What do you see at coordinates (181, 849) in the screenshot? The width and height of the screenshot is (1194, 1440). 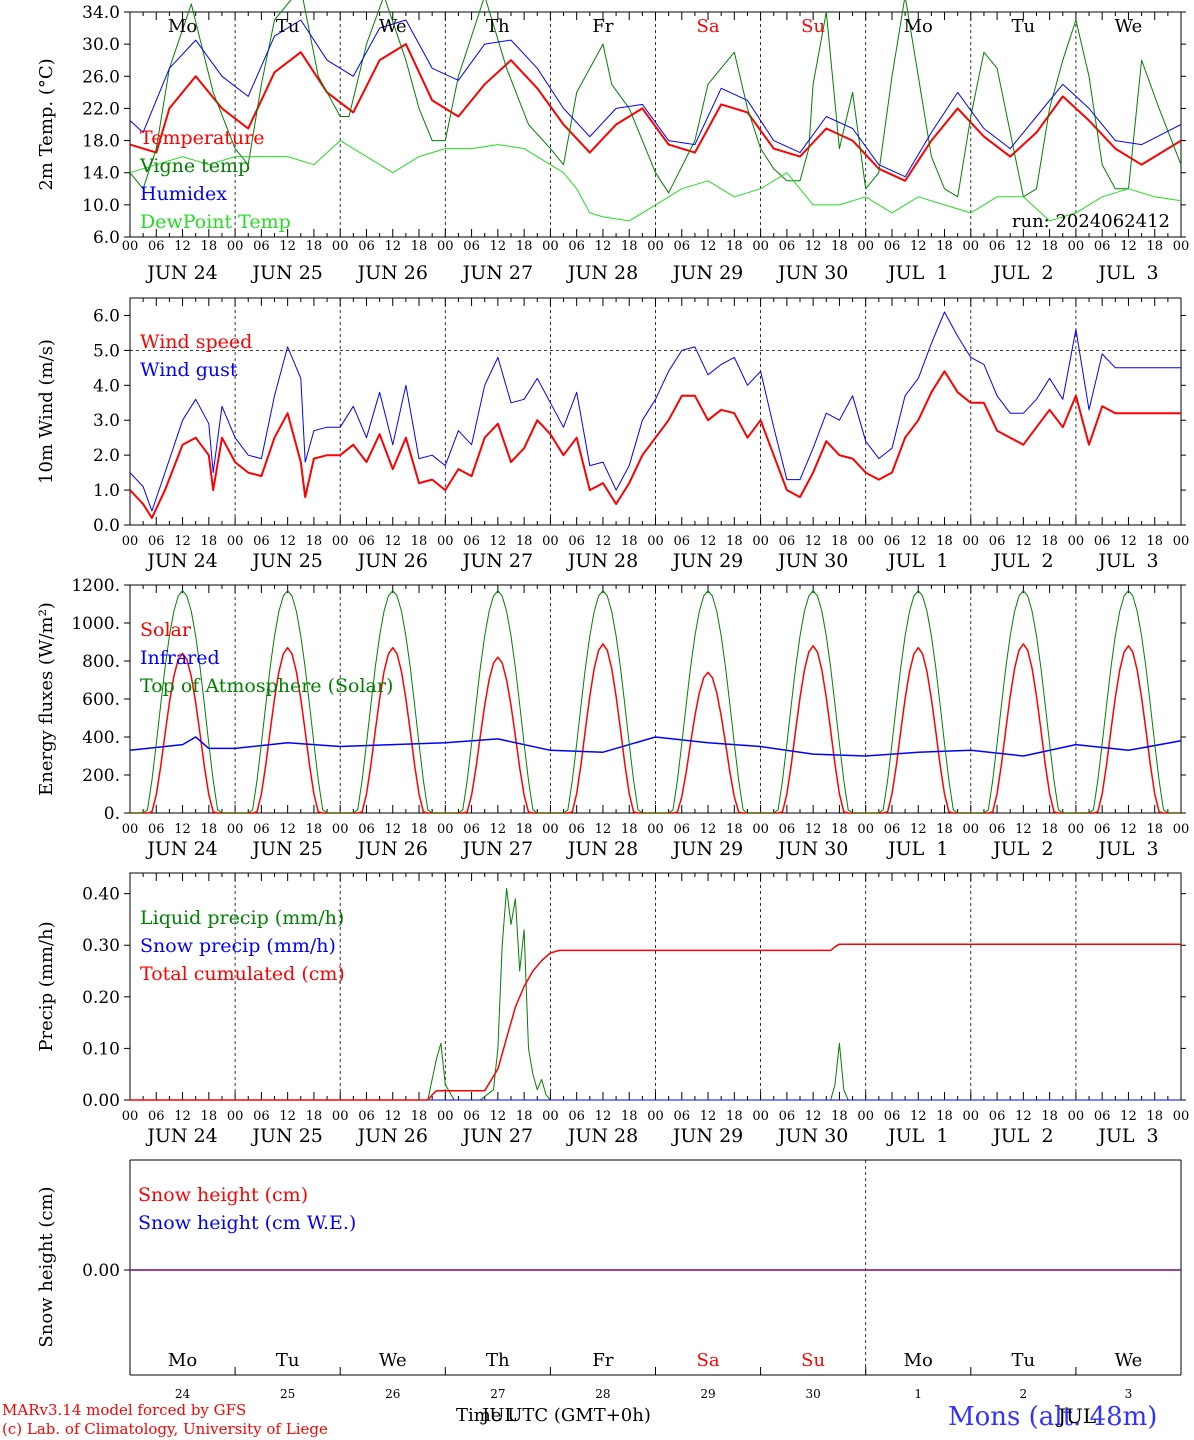 I see `date-tick-label: JUN 24` at bounding box center [181, 849].